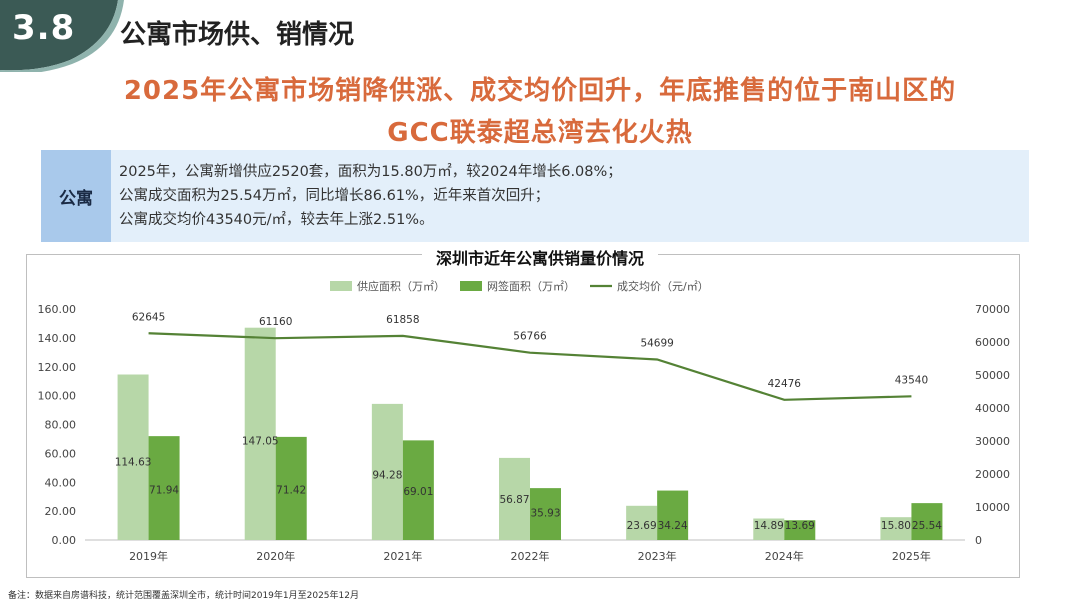  Describe the element at coordinates (992, 309) in the screenshot. I see `right-axis-tick-label: 70000` at that location.